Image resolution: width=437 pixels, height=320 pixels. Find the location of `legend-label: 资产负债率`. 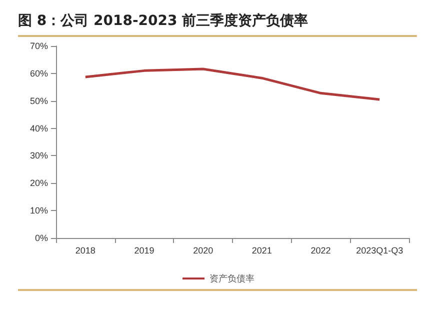

legend-label: 资产负债率 is located at coordinates (232, 279).